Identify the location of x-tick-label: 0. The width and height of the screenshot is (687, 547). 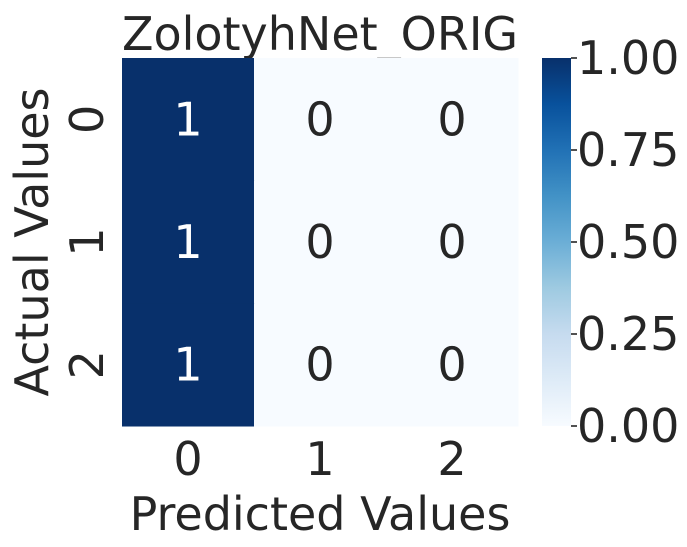
(187, 459).